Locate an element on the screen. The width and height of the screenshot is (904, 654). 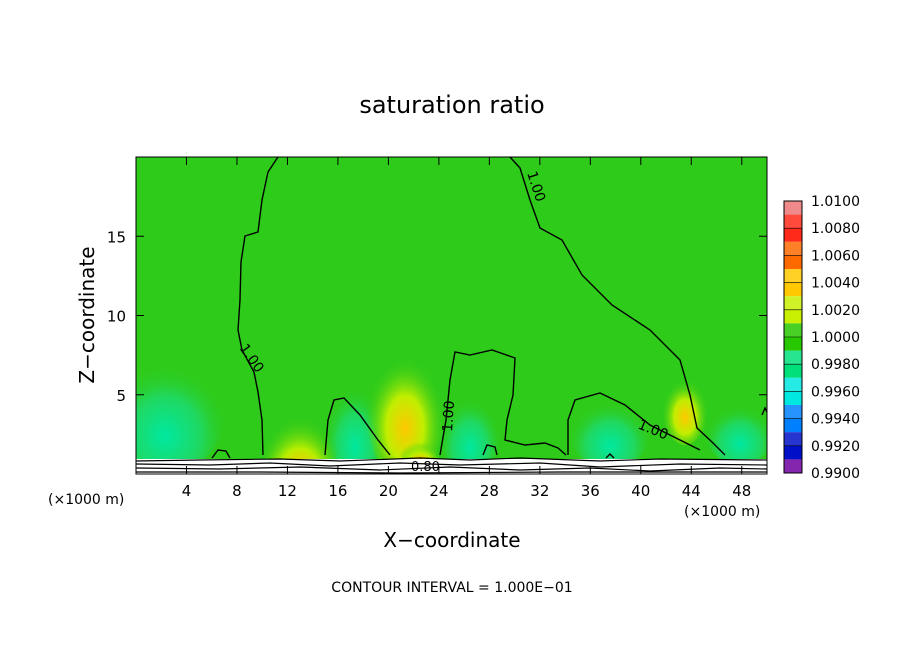
colorbar-label: 1.0100 is located at coordinates (835, 202).